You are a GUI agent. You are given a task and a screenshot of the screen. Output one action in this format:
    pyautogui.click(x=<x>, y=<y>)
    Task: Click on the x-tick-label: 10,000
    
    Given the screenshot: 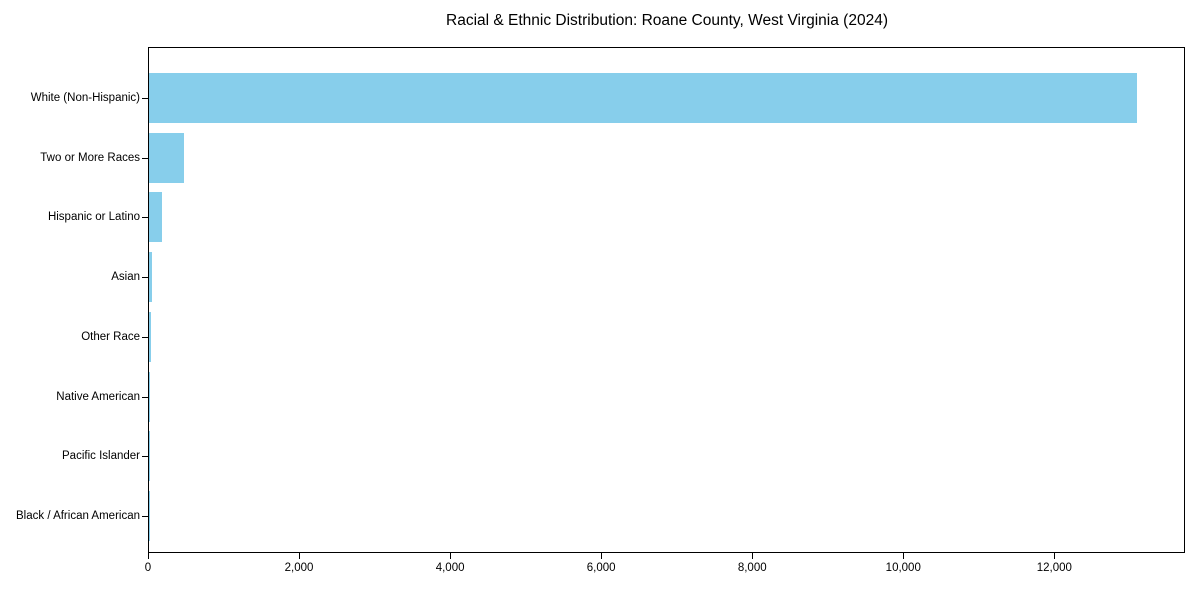 What is the action you would take?
    pyautogui.click(x=903, y=568)
    